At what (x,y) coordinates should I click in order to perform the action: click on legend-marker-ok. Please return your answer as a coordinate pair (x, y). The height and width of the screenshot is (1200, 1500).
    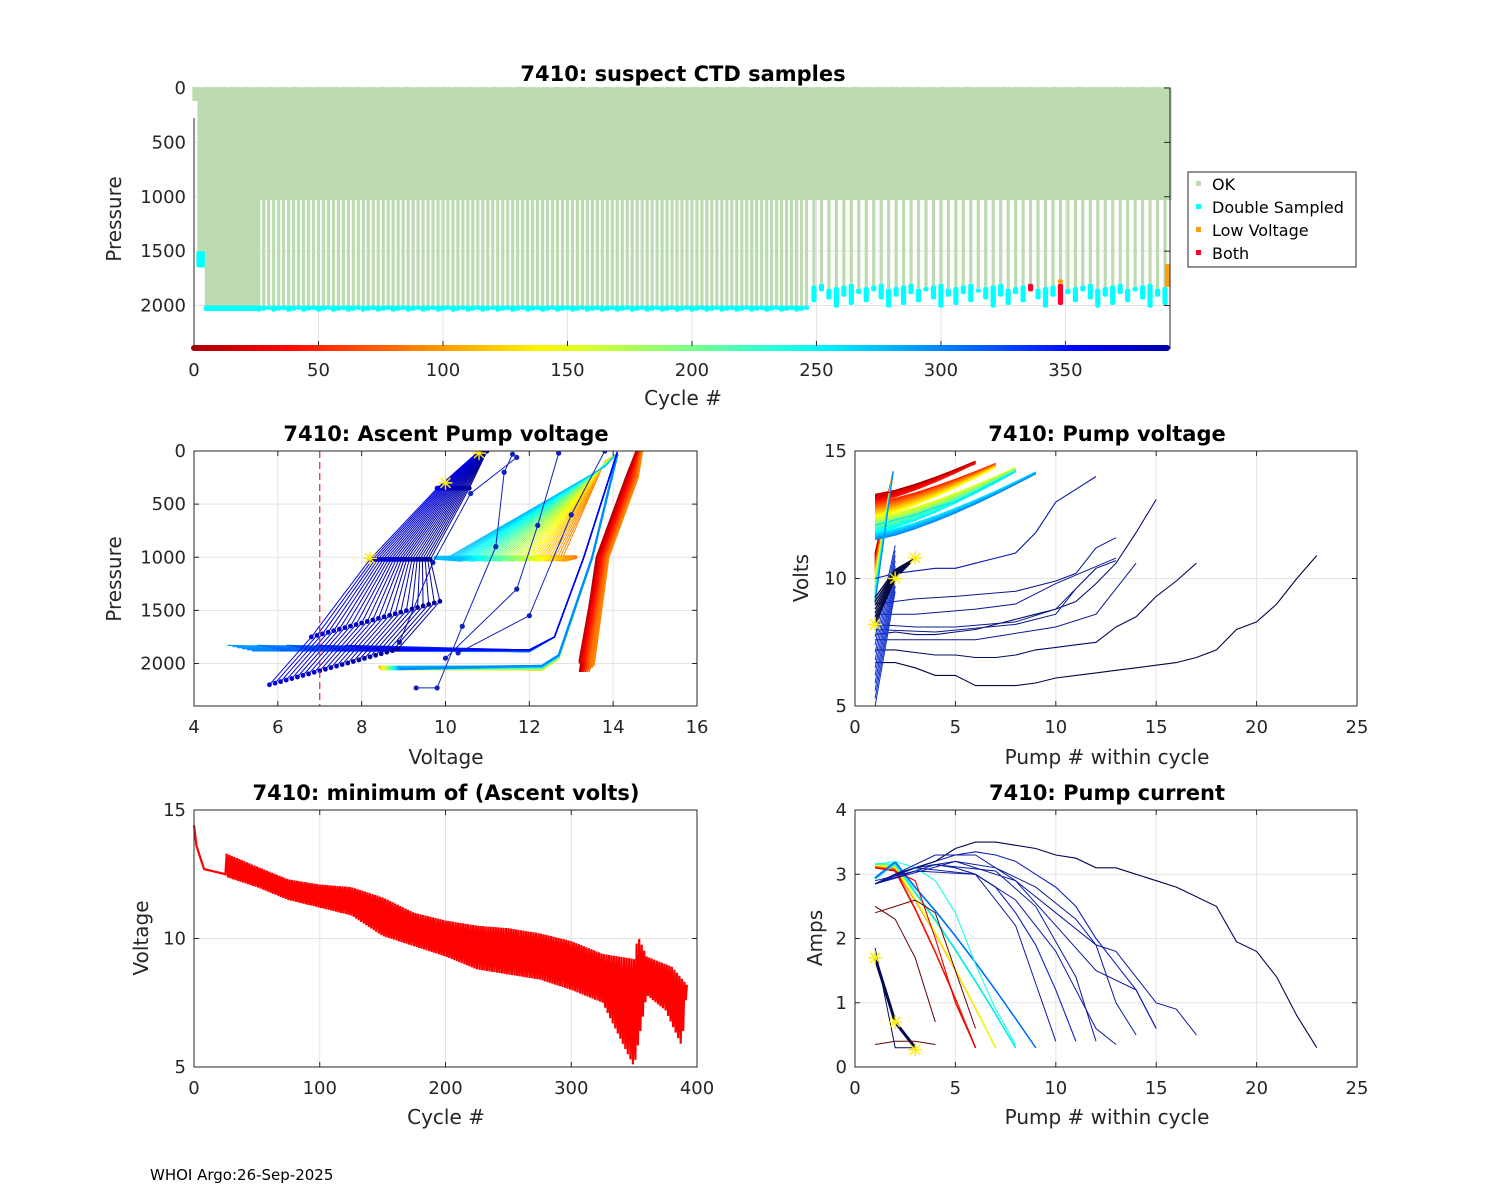
    Looking at the image, I should click on (1198, 183).